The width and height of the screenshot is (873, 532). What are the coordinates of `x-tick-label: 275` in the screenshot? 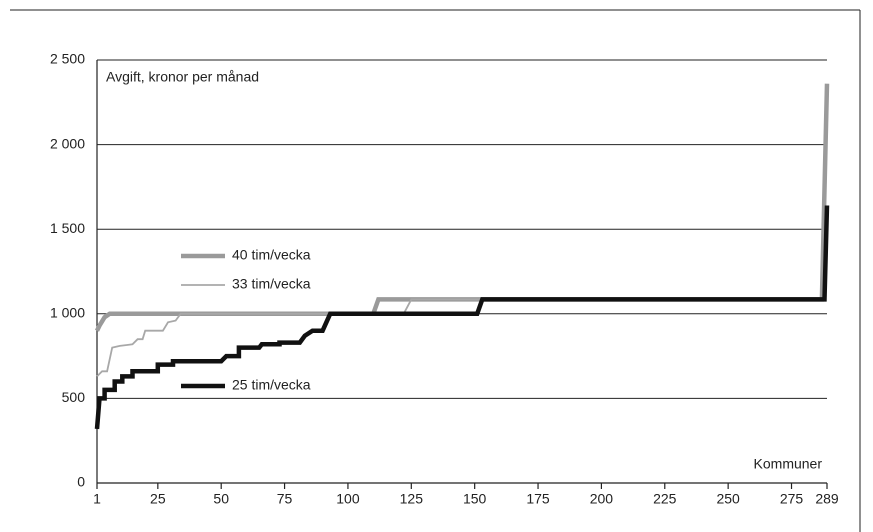 It's located at (792, 499).